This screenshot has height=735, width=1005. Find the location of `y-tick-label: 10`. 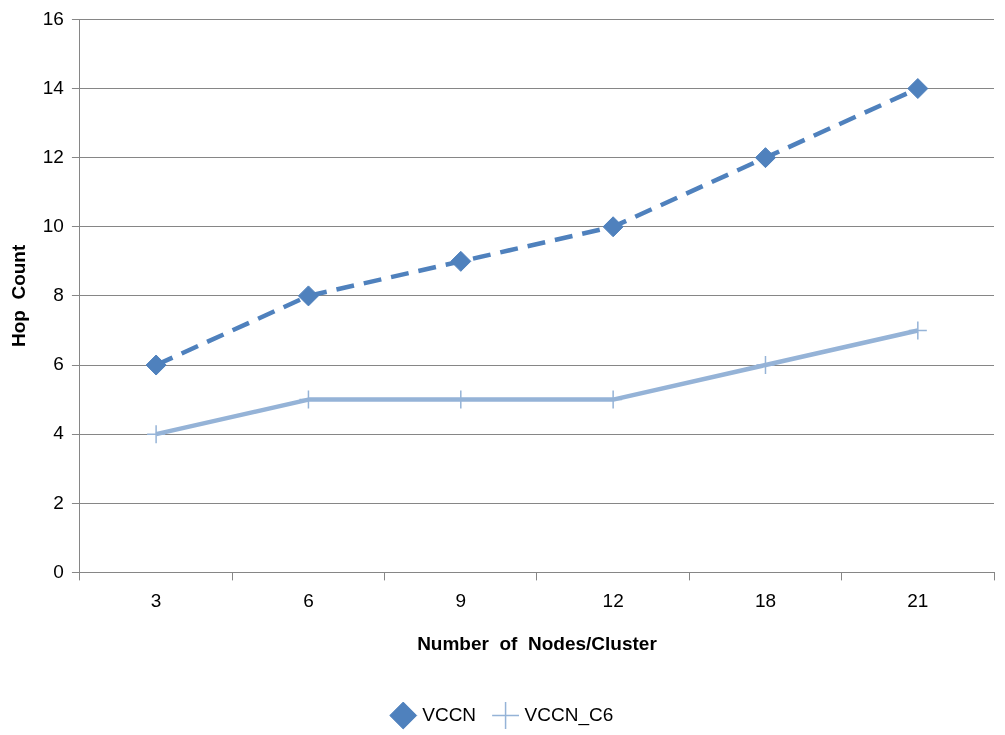

y-tick-label: 10 is located at coordinates (53, 226).